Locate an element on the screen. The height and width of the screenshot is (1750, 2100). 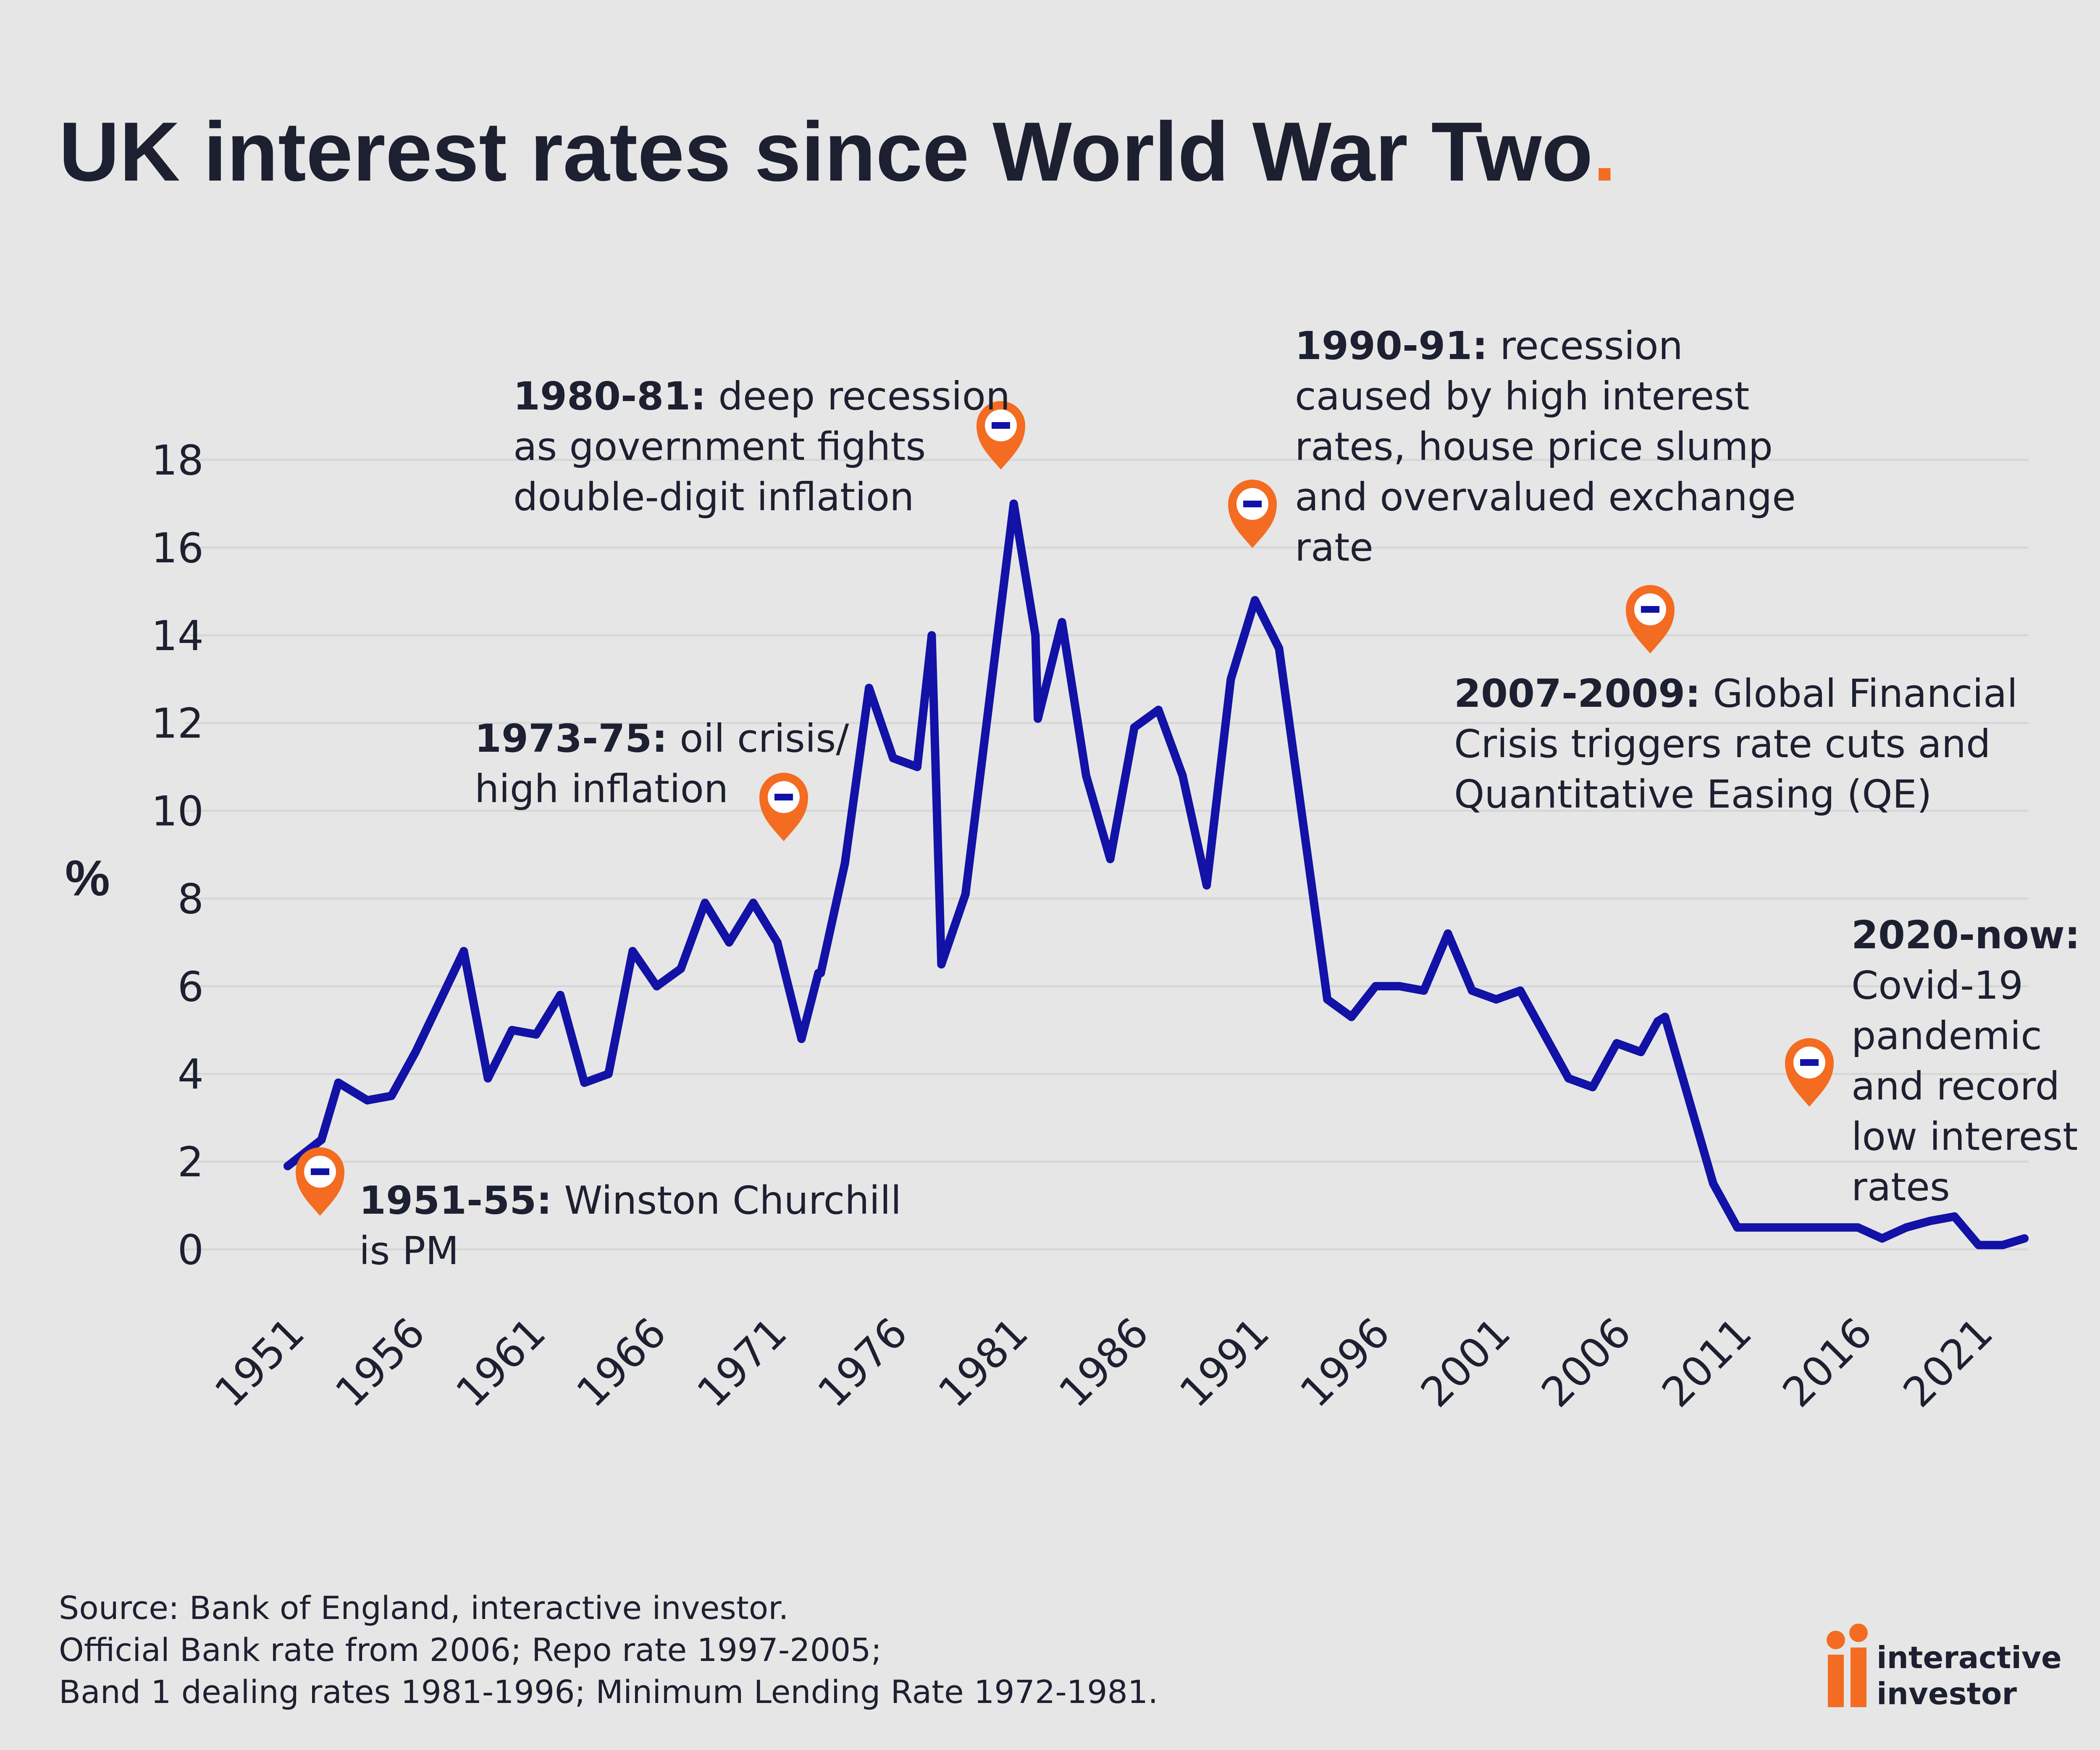
y-axis-ticks: 0 2 4 6 8 10 12 14 16 18 is located at coordinates (177, 855).